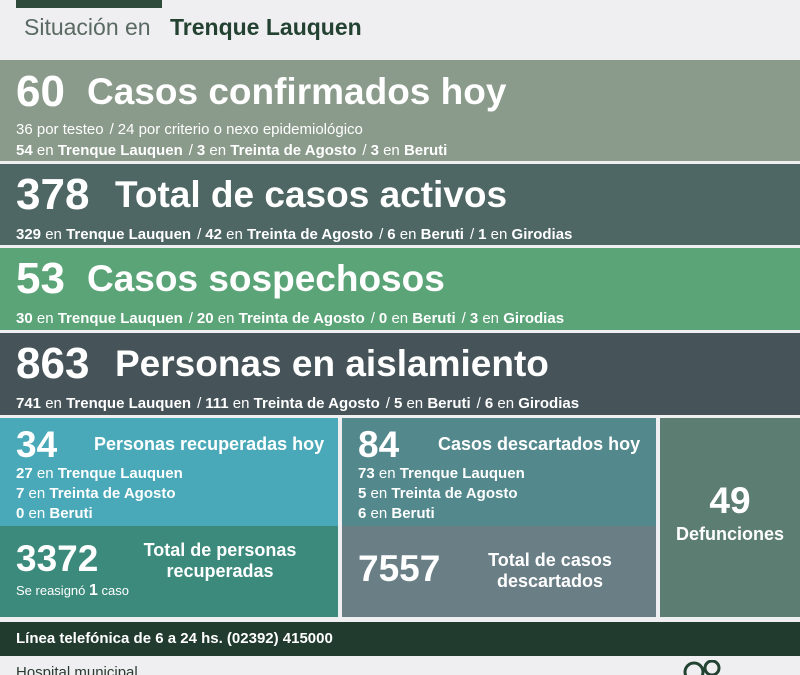 The width and height of the screenshot is (800, 675). I want to click on footer-text: Hospital municipal, so click(77, 669).